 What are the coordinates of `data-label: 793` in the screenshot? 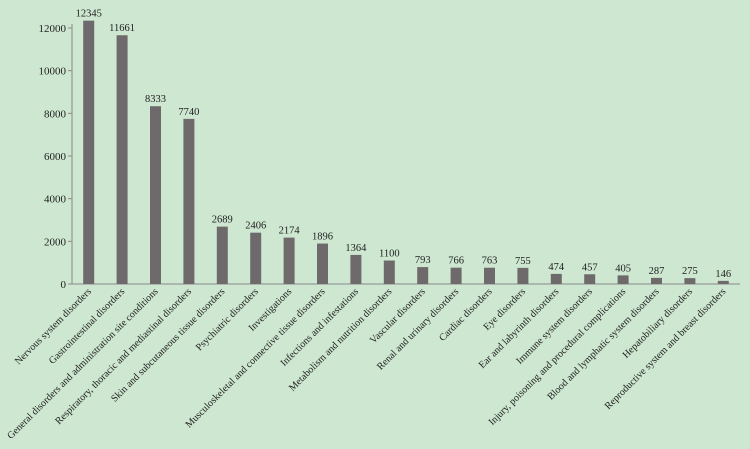 It's located at (423, 260).